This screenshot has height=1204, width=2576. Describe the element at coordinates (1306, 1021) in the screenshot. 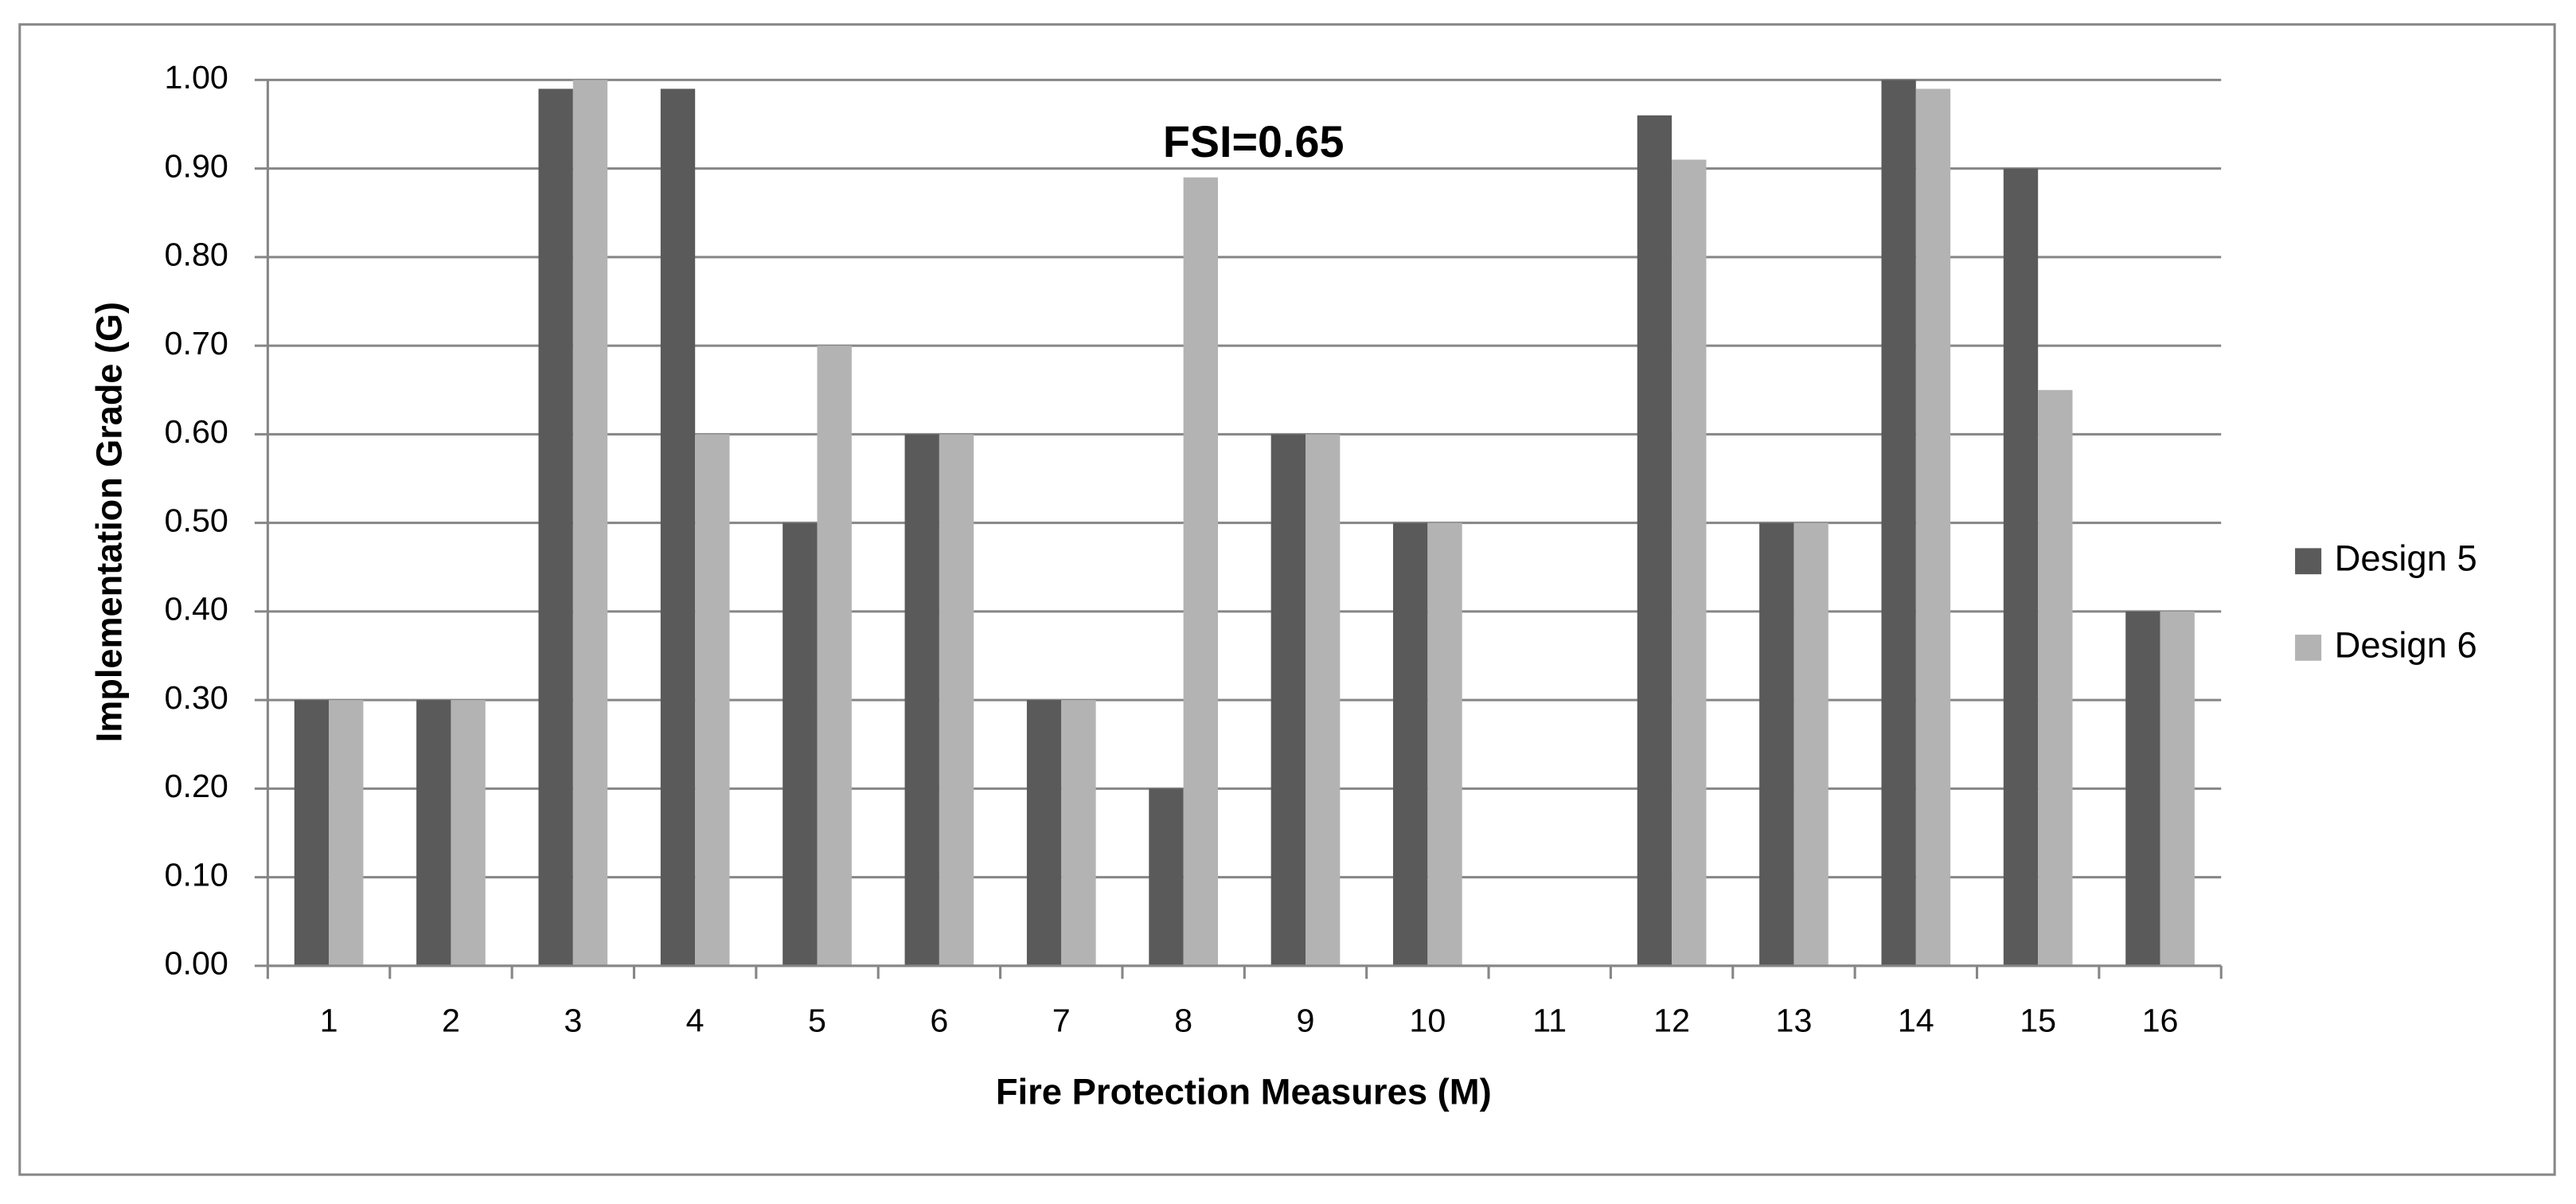

I see `x-tick-label: 9` at that location.